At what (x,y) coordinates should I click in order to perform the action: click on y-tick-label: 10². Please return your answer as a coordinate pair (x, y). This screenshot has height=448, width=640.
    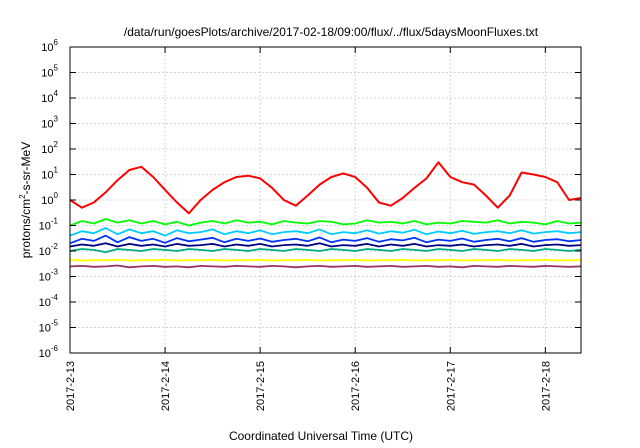
    Looking at the image, I should click on (49, 148).